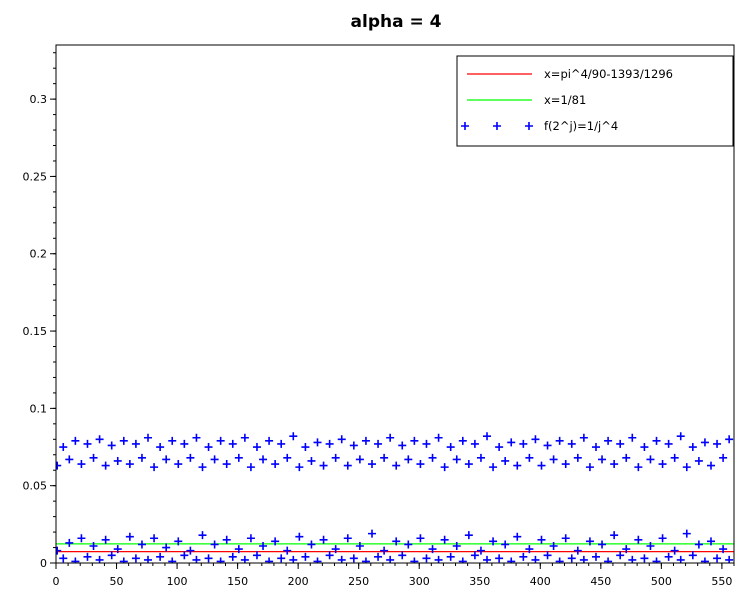  I want to click on x-tick-label: 400, so click(540, 581).